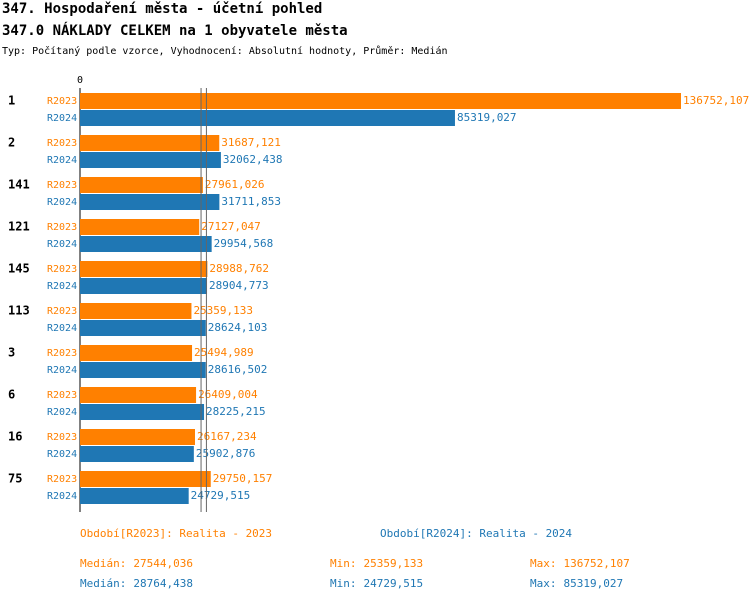 This screenshot has height=602, width=750. I want to click on value-label: 28624,103, so click(238, 327).